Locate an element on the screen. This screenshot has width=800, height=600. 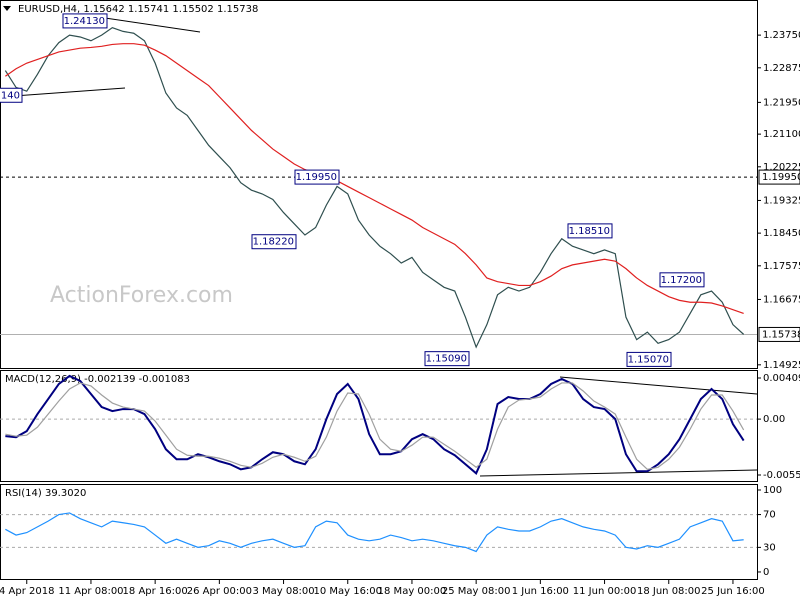
price-annotation: 1.18510 is located at coordinates (590, 231).